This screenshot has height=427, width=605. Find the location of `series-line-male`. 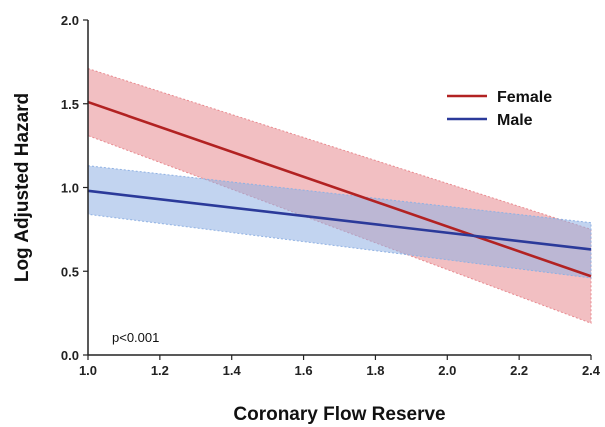

series-line-male is located at coordinates (339, 220).